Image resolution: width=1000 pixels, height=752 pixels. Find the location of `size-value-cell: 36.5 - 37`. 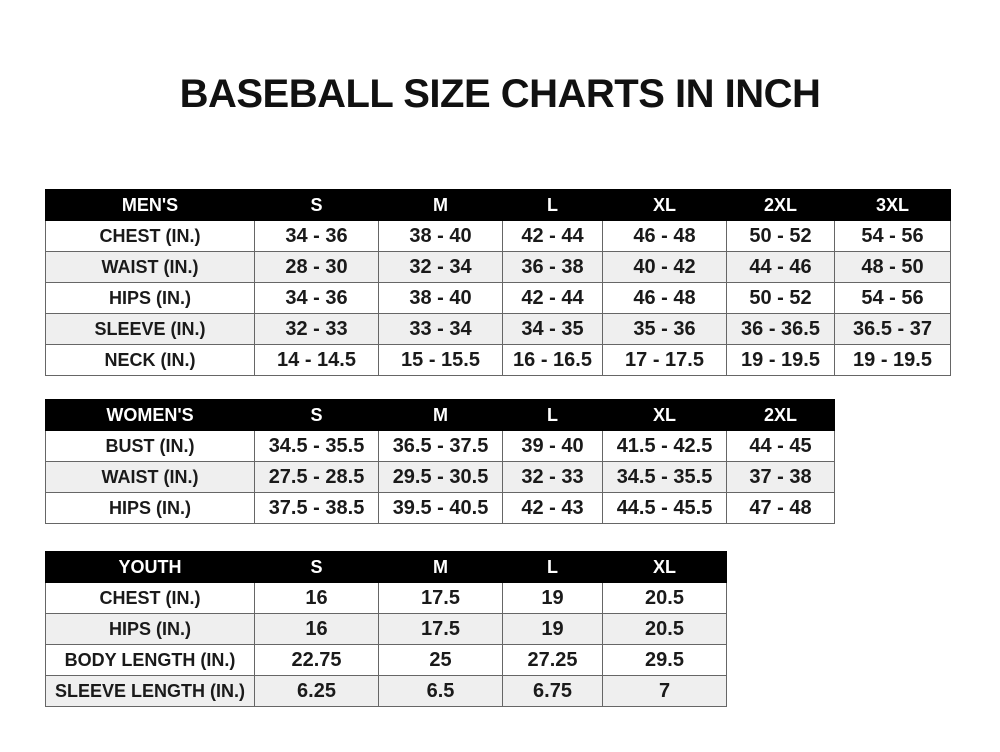

size-value-cell: 36.5 - 37 is located at coordinates (892, 329).